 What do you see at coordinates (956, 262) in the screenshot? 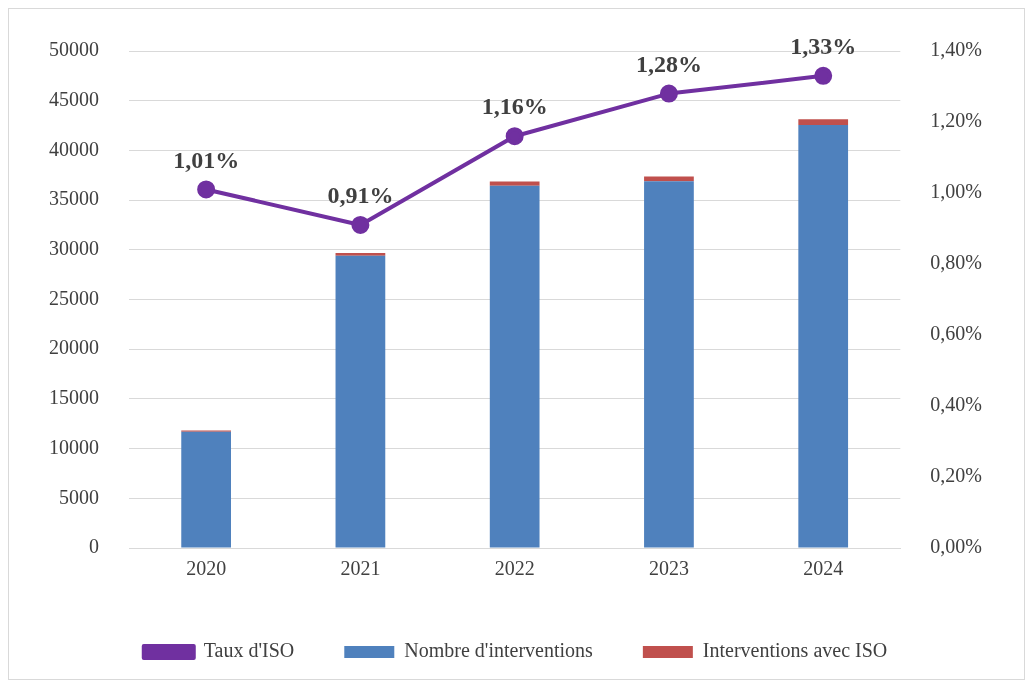
I see `y2-tick-label: 0,80%` at bounding box center [956, 262].